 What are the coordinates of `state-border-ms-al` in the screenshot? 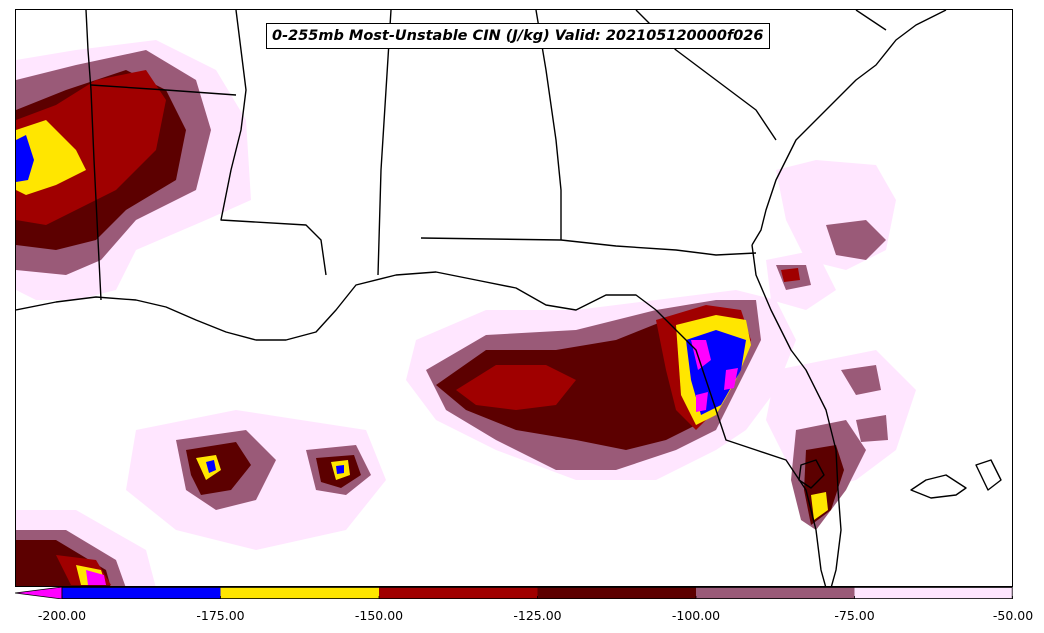 It's located at (384, 143).